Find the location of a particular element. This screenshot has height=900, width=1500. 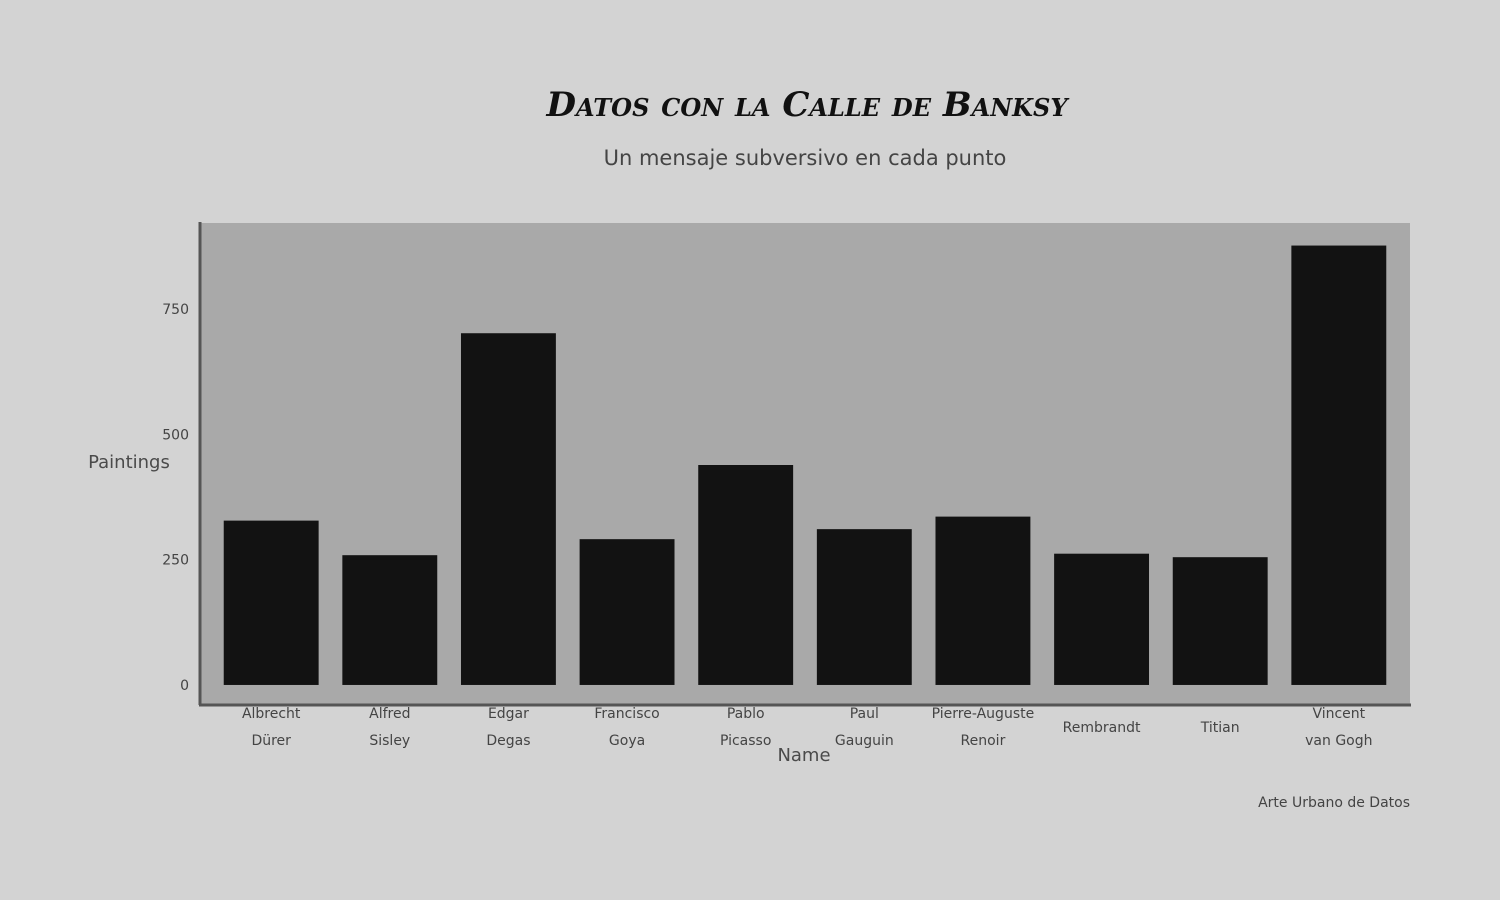

x-tick-label: Pierre-Auguste Renoir is located at coordinates (983, 727).